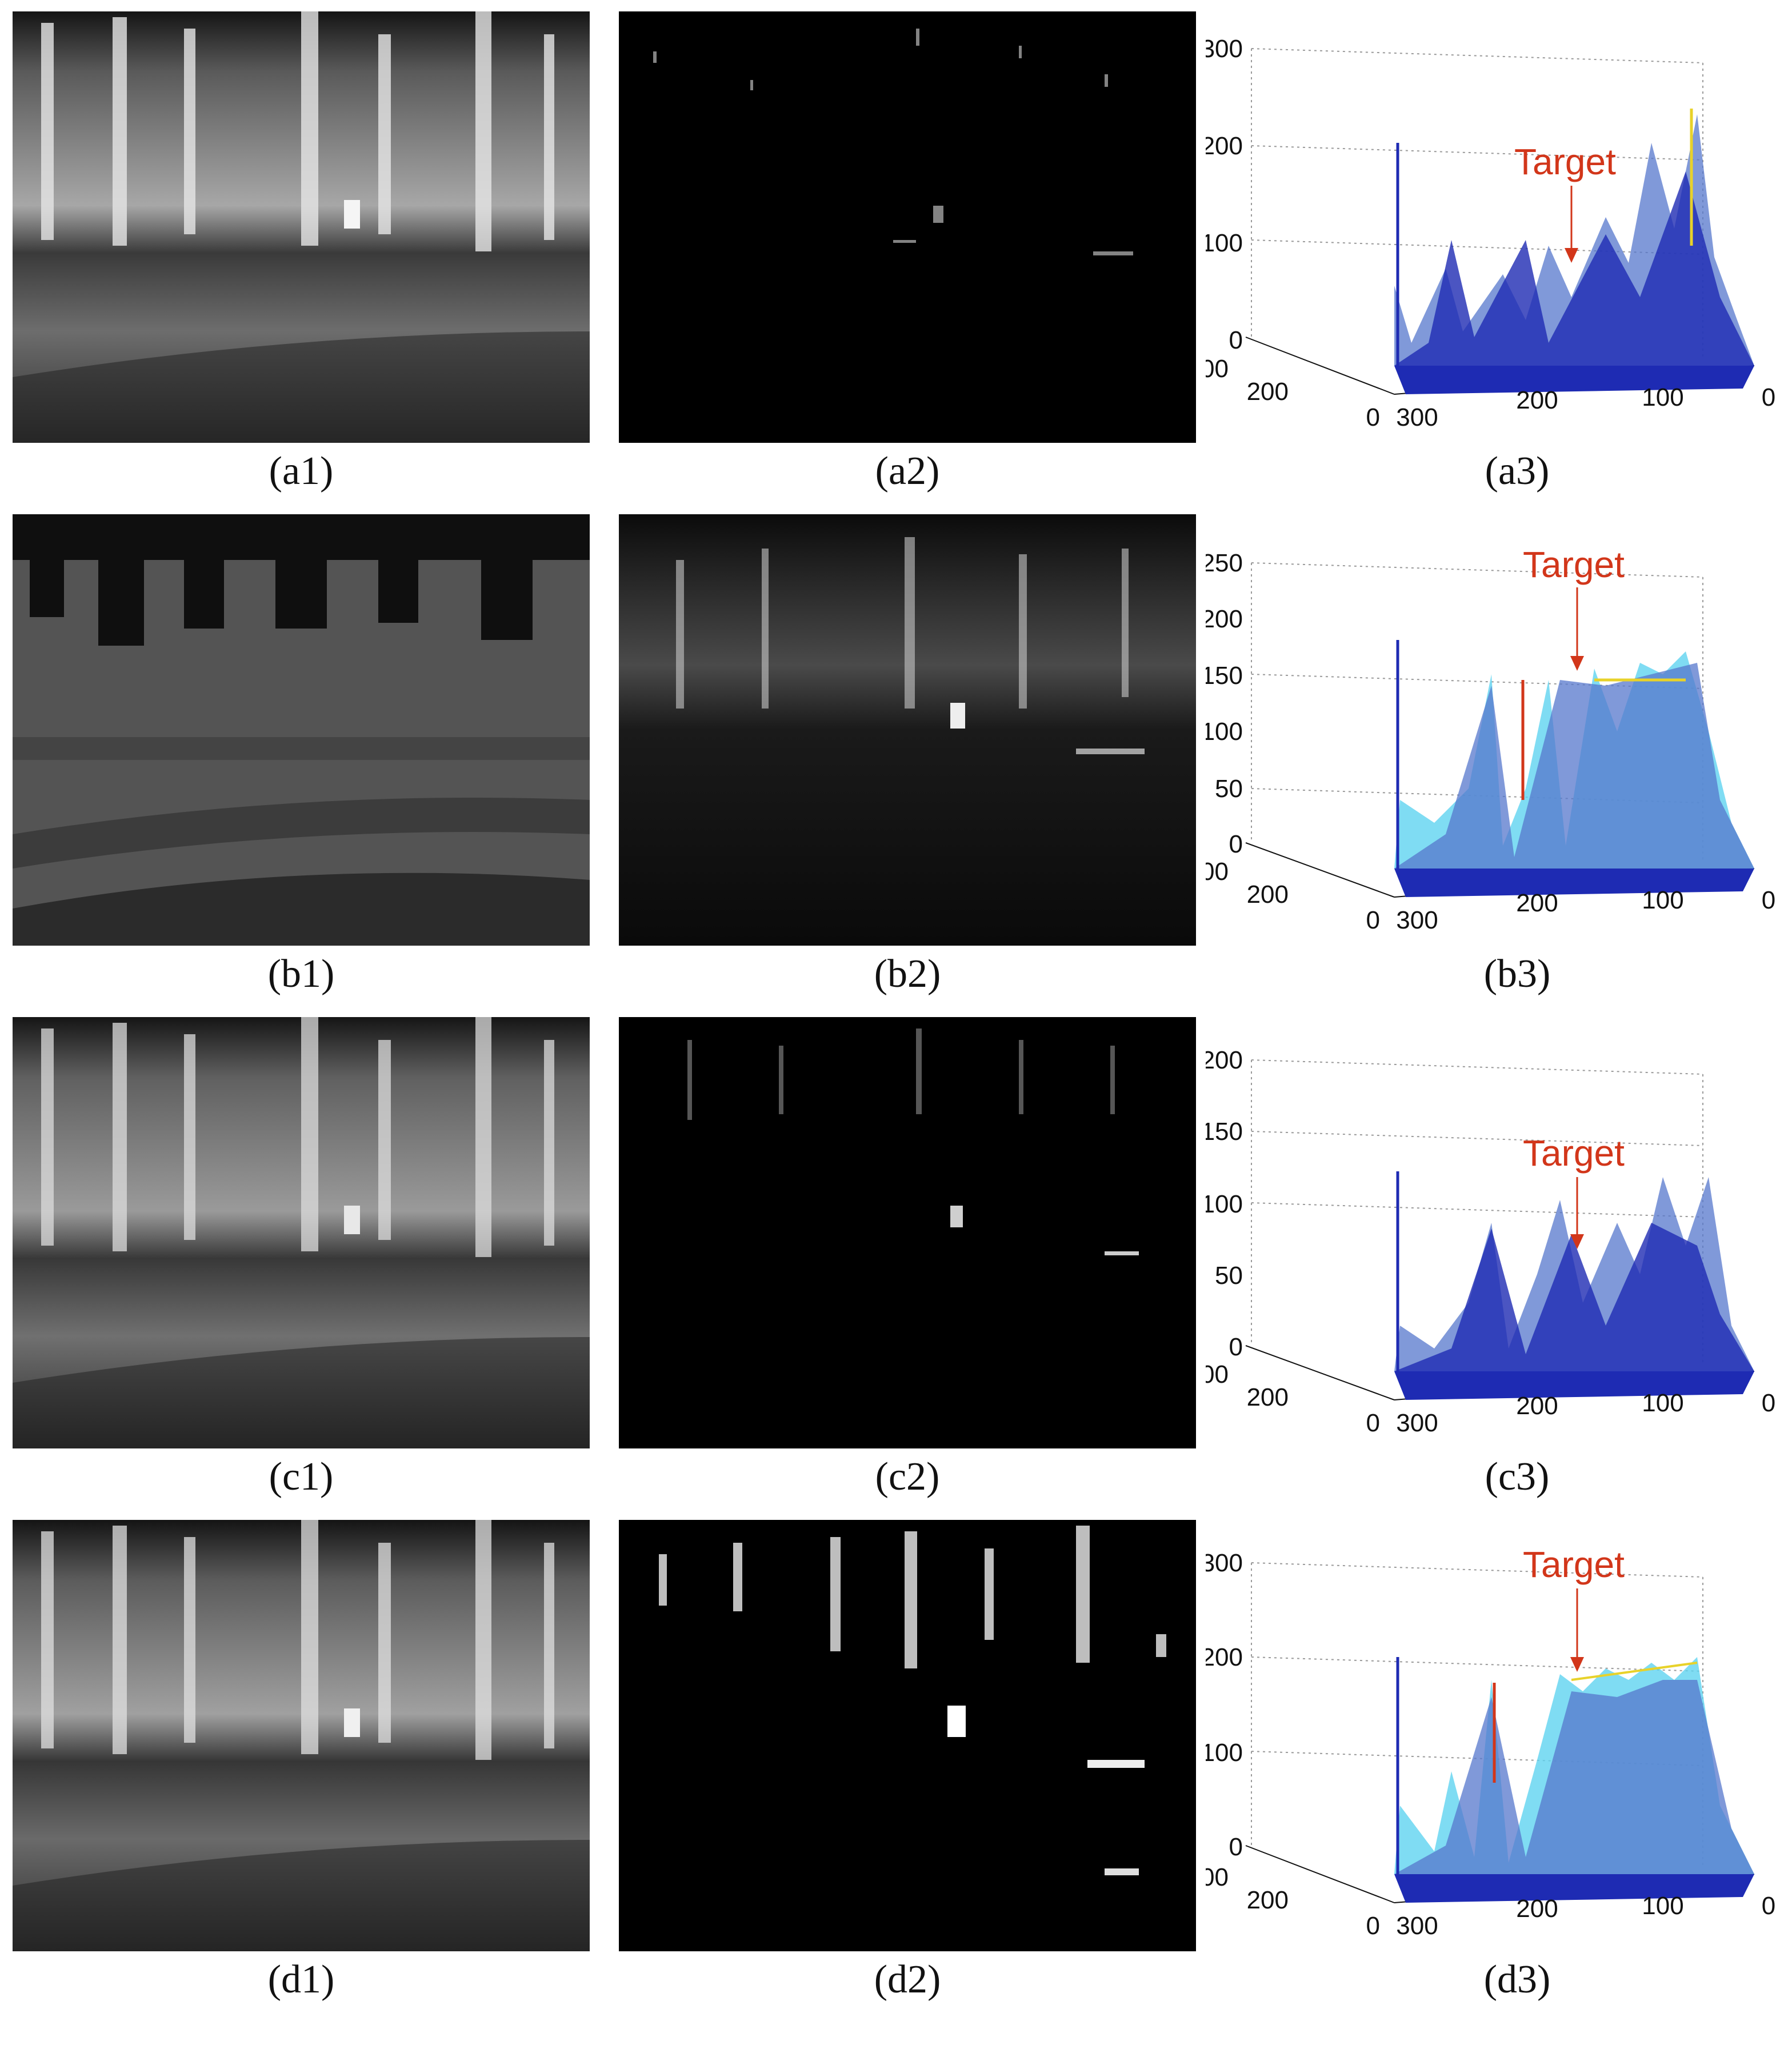 The width and height of the screenshot is (1792, 2045). I want to click on caption-d3: (d3), so click(1517, 1980).